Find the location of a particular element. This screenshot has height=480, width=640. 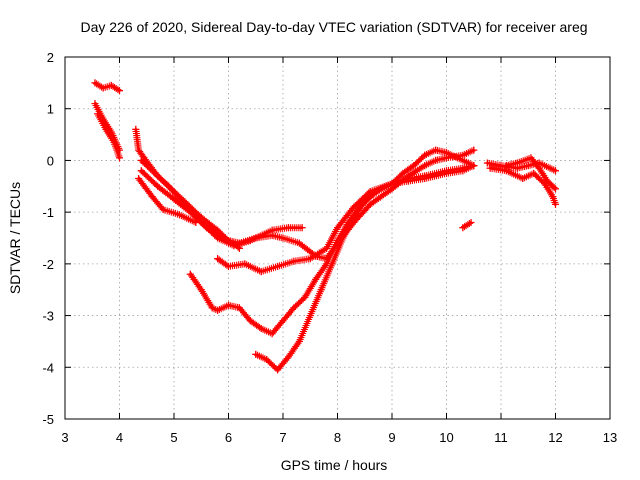

series-trace is located at coordinates (305, 194).